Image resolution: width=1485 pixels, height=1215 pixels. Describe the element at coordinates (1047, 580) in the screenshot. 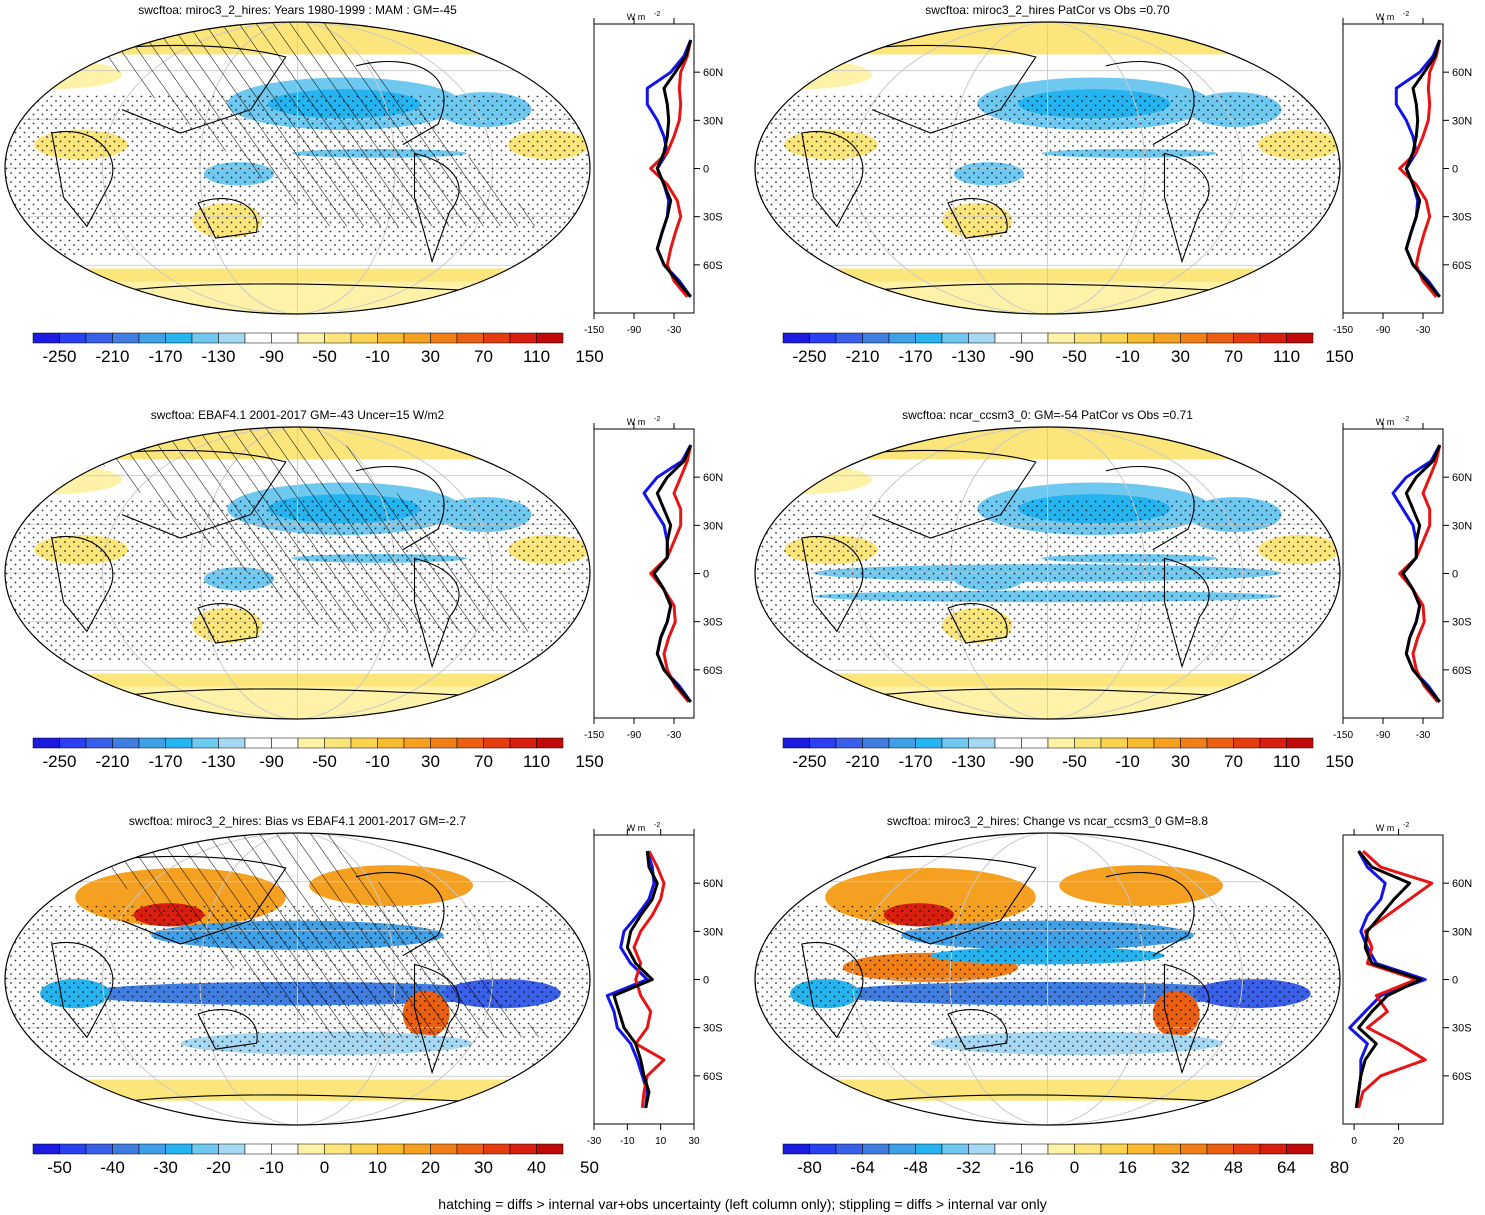

I see `stippling-overlay` at that location.